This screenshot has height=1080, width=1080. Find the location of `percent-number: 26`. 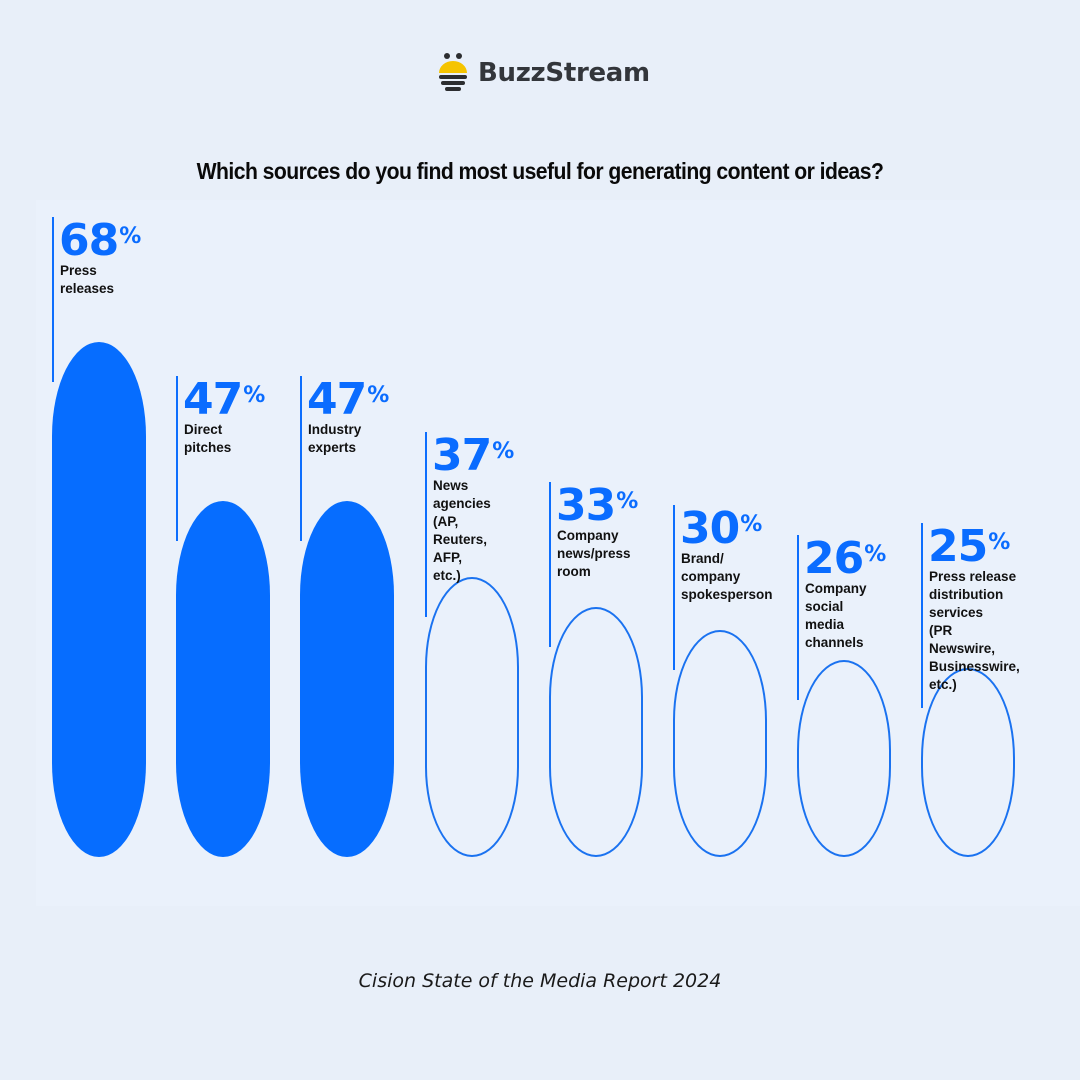

percent-number: 26 is located at coordinates (834, 559).